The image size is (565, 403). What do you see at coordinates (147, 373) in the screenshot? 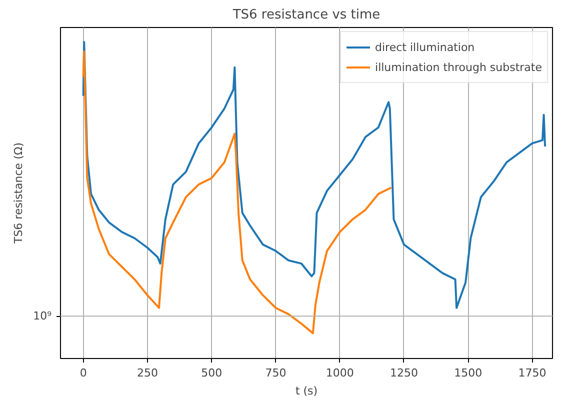
I see `x-tick-label: 250` at bounding box center [147, 373].